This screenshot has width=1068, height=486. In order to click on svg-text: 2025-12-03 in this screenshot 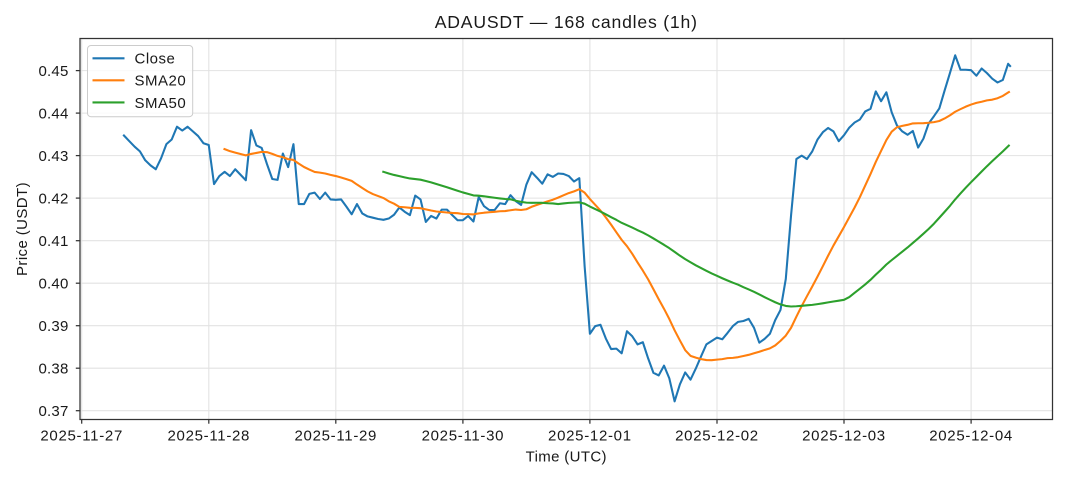, I will do `click(844, 435)`.